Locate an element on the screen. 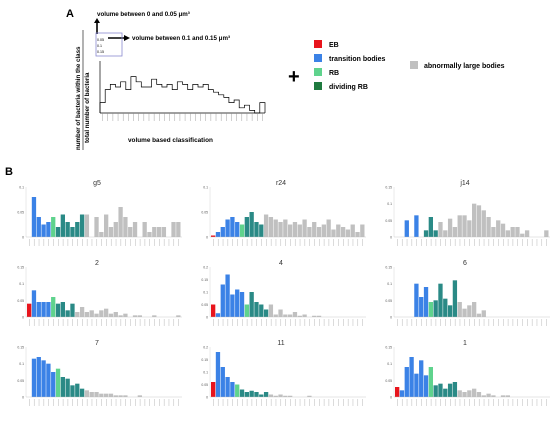 The image size is (550, 423). panel-a-xlabel: volume based classification is located at coordinates (170, 140).